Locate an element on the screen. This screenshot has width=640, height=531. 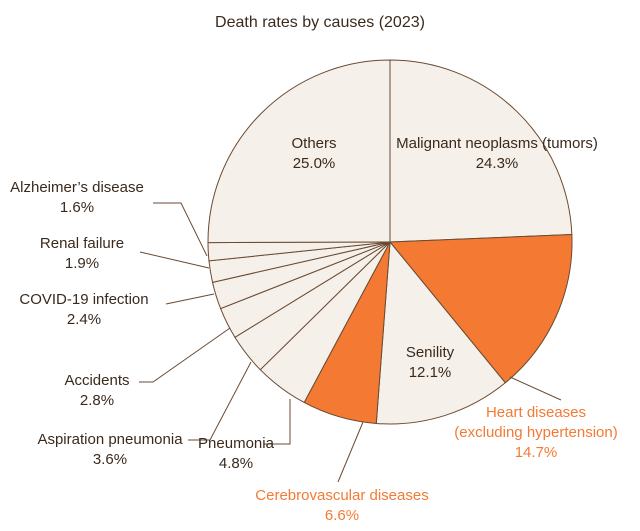
slice-label-1: Malignant neoplasms (tumors) 24.3% is located at coordinates (497, 153).